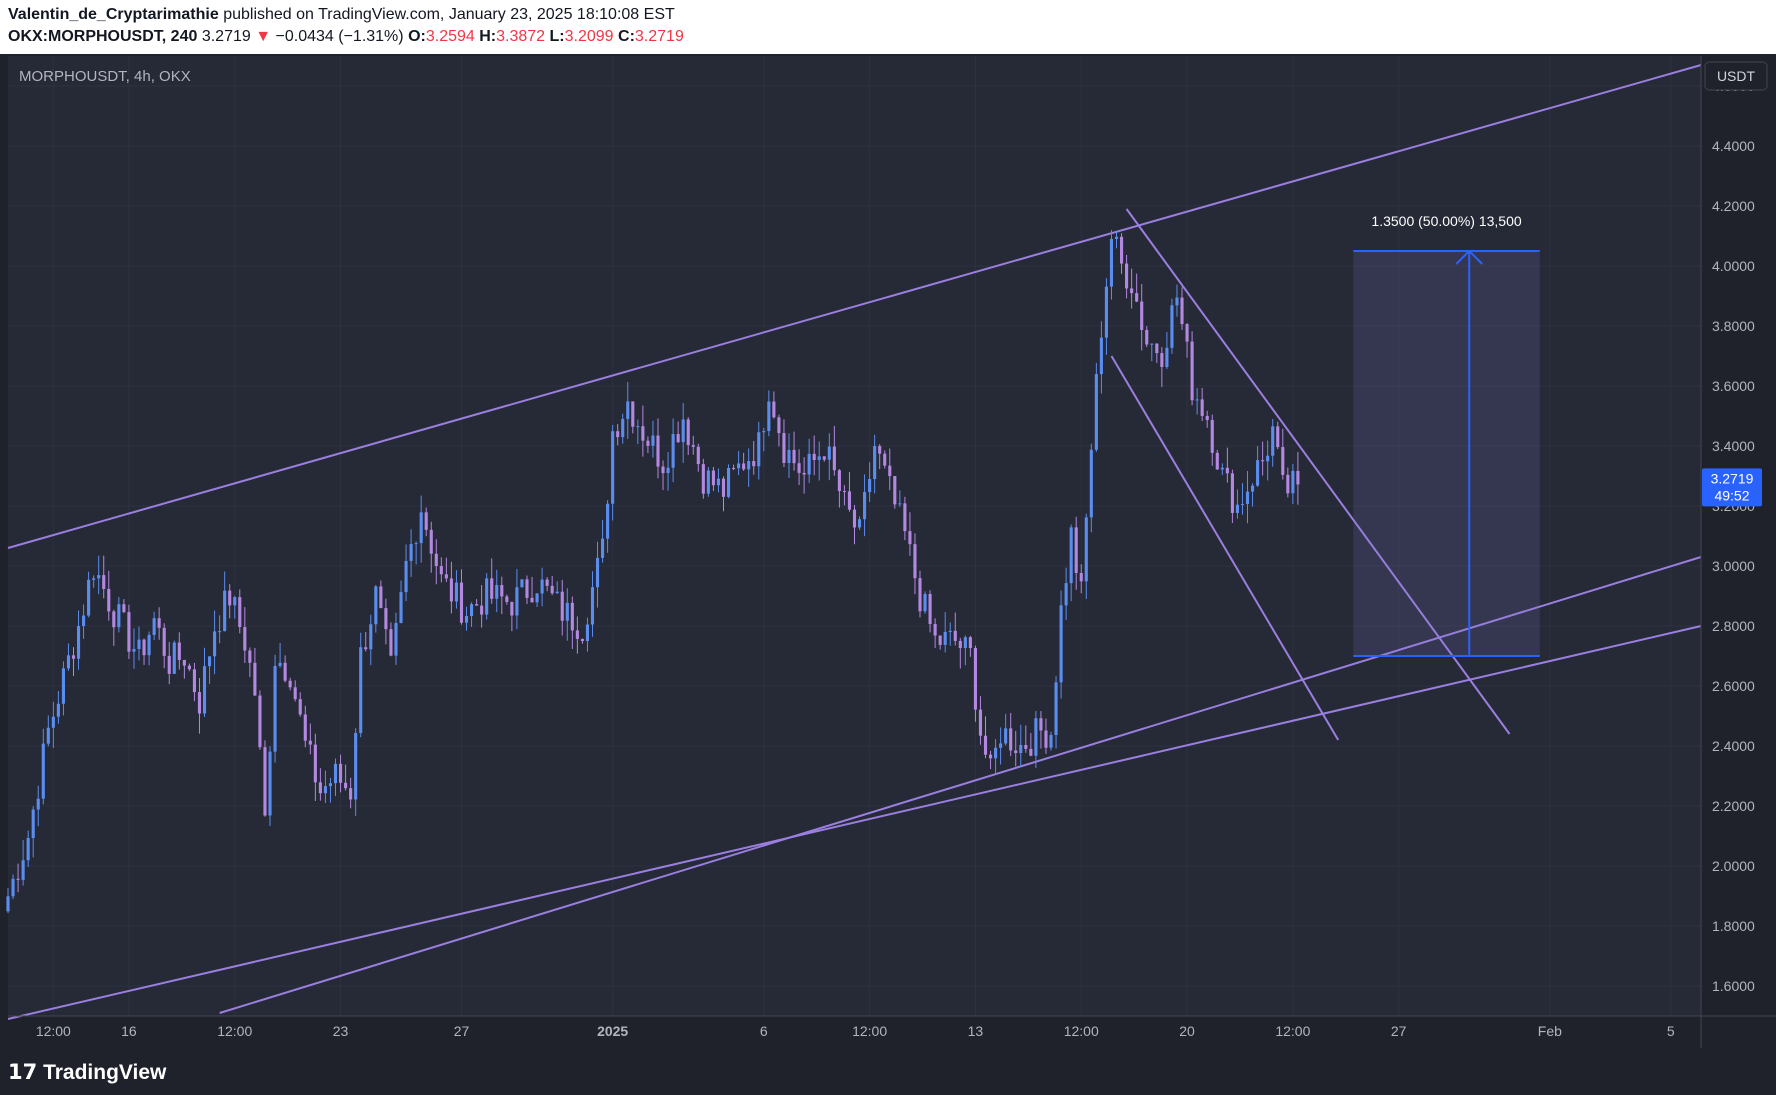 This screenshot has width=1776, height=1095. Describe the element at coordinates (105, 76) in the screenshot. I see `chart-legend-title: MORPHOUSDT, 4h, OKX` at that location.